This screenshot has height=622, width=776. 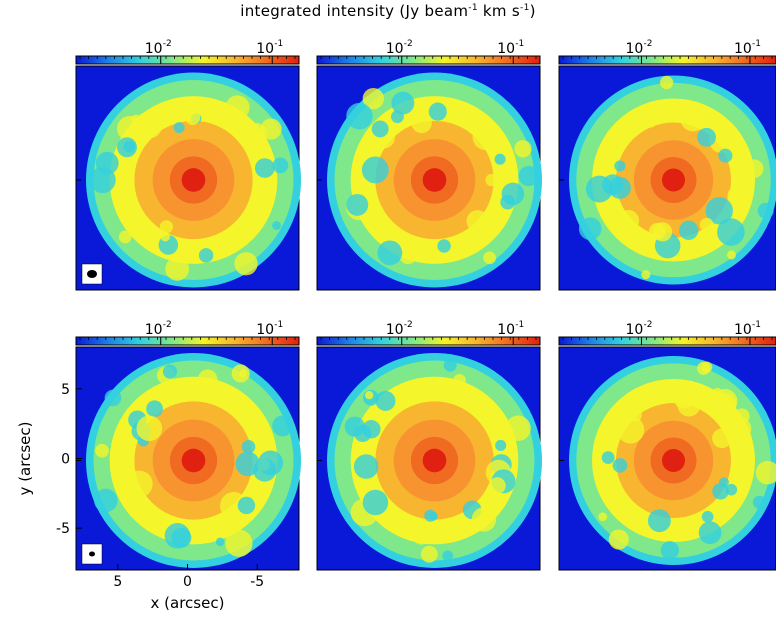 What do you see at coordinates (188, 445) in the screenshot?
I see `panel-bottom-left: 10 -2 10 -1` at bounding box center [188, 445].